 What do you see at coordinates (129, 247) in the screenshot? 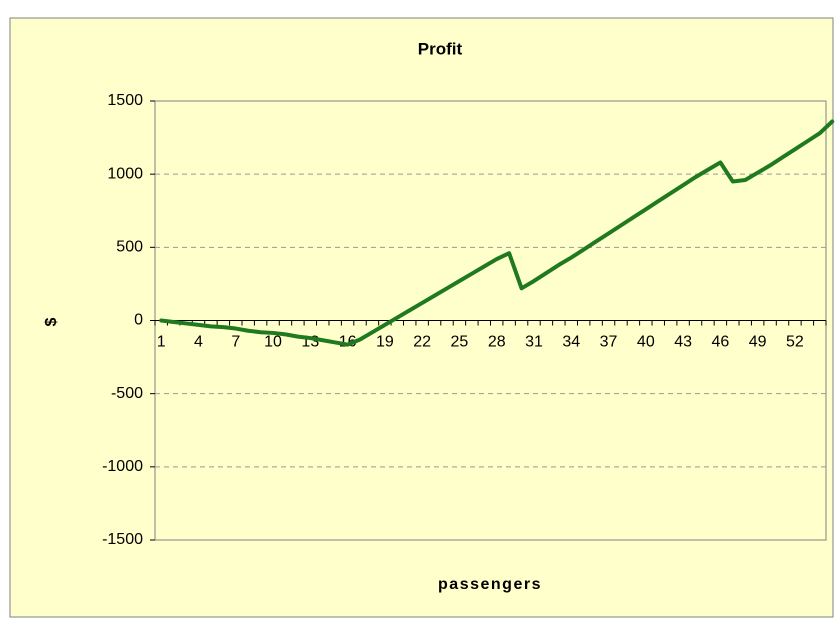
I see `y-tick-label: 500` at bounding box center [129, 247].